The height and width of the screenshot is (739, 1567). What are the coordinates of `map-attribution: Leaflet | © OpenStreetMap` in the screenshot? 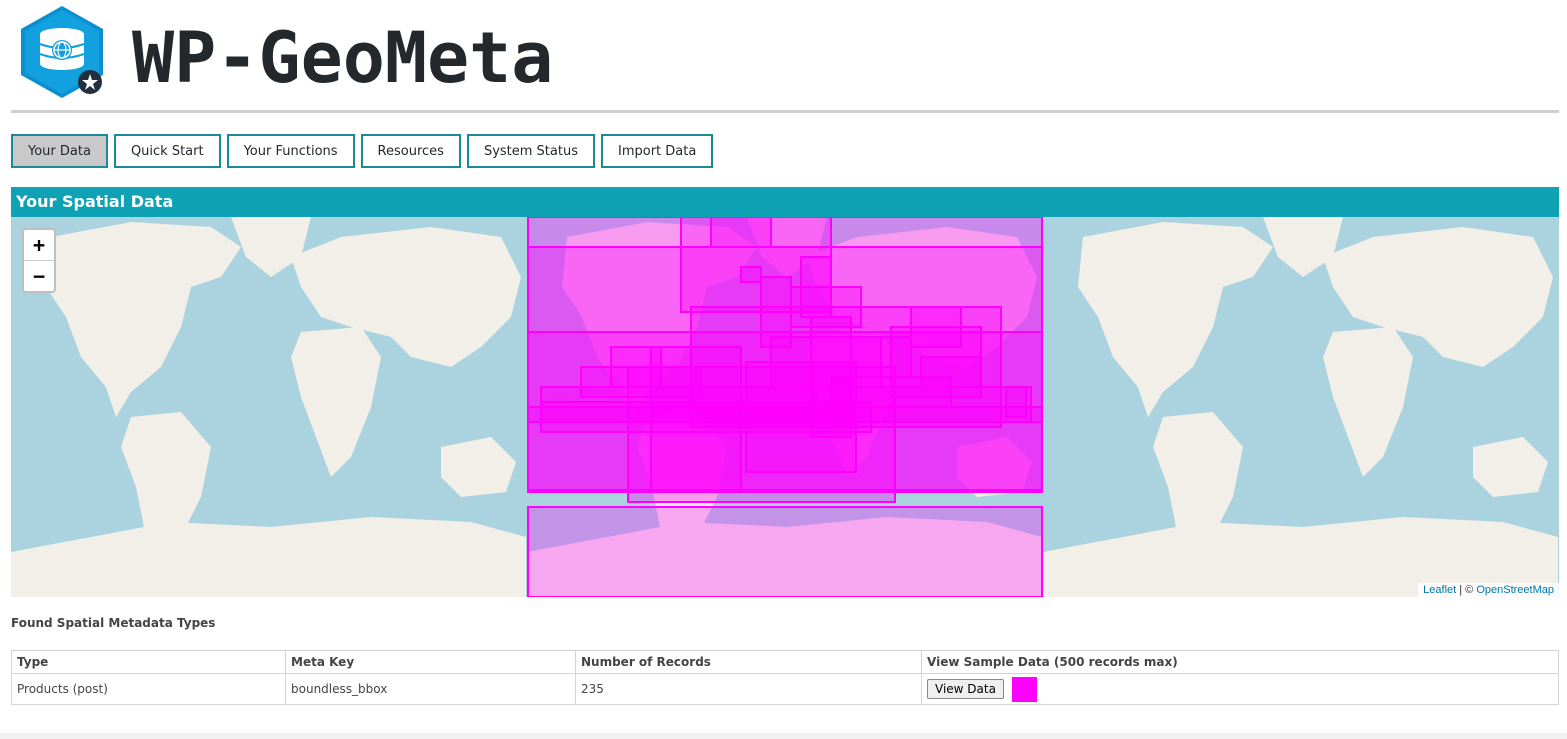 It's located at (1488, 590).